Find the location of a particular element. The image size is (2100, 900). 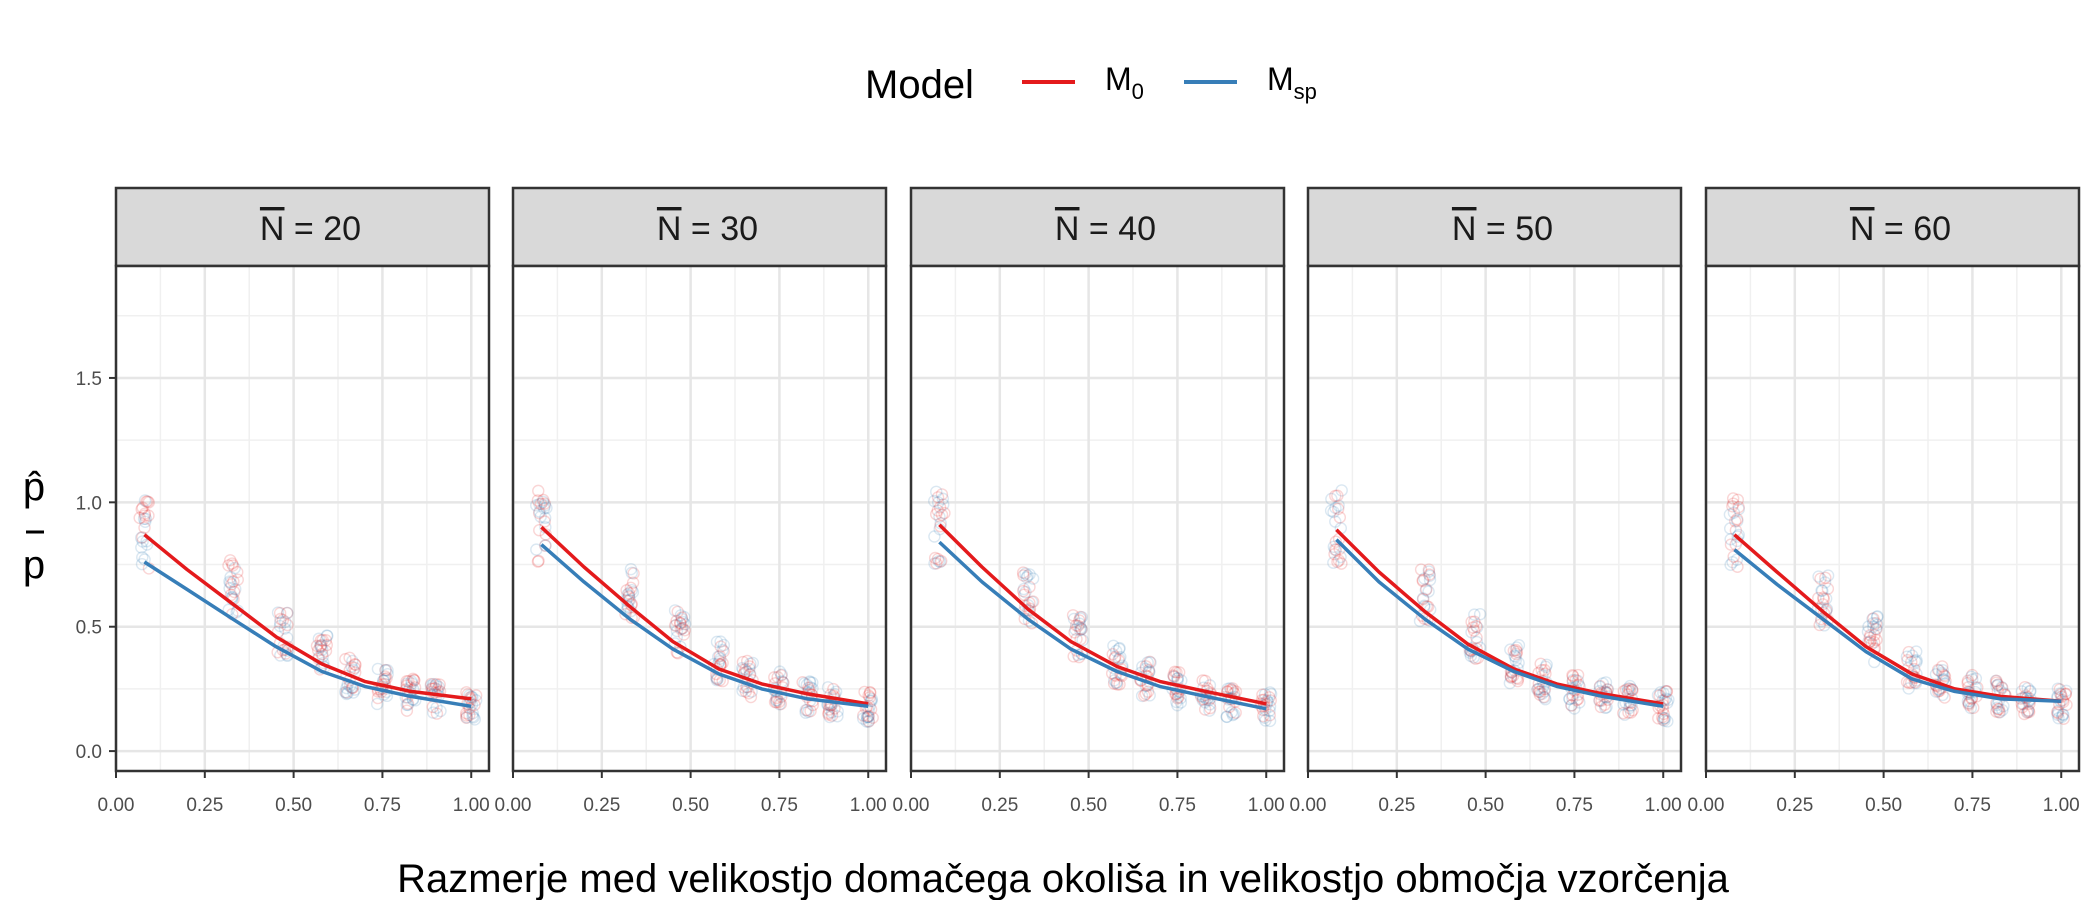

facet-strip is located at coordinates (1892, 227).